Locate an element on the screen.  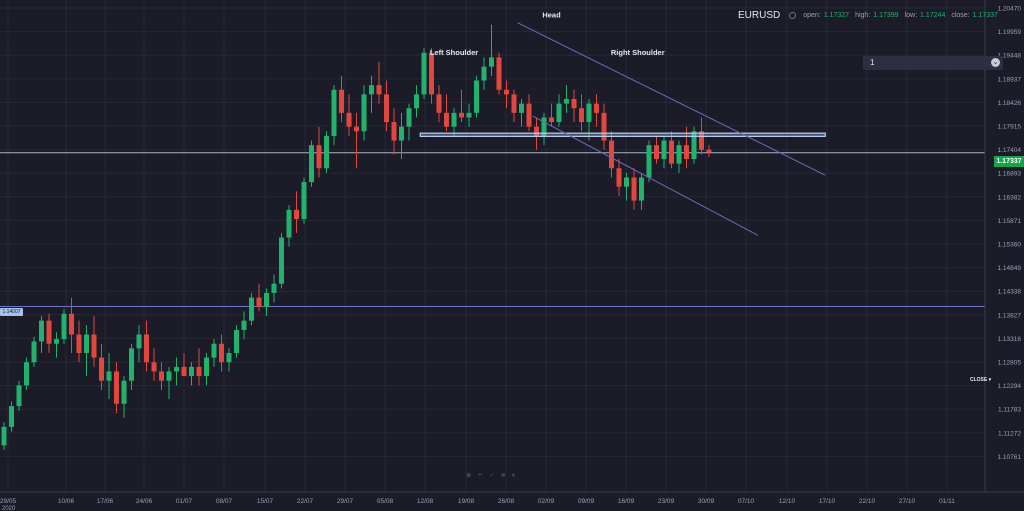
visibility-icon is located at coordinates (793, 15).